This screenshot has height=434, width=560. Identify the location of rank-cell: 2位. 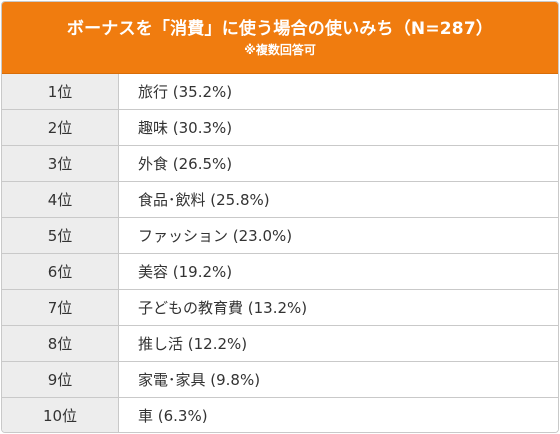
(60, 127).